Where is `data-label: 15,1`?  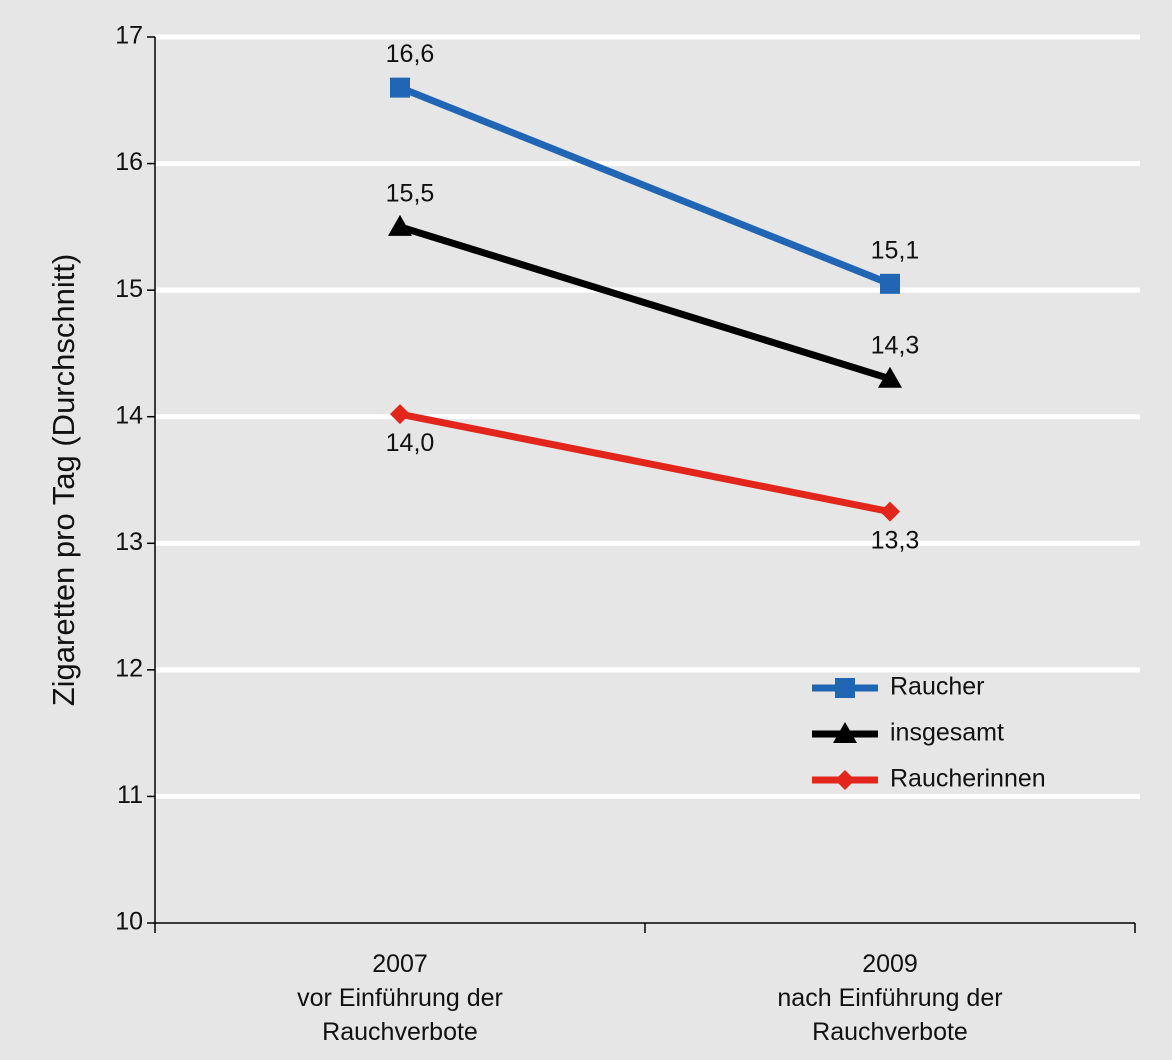 data-label: 15,1 is located at coordinates (895, 250).